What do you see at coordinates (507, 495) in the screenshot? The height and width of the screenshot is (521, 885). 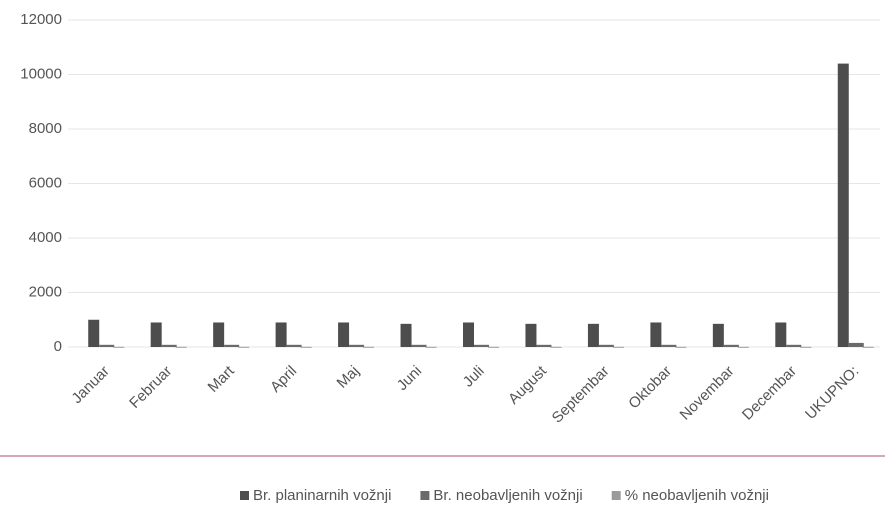 I see `legend-label: Br. neobavljenih vožnji` at bounding box center [507, 495].